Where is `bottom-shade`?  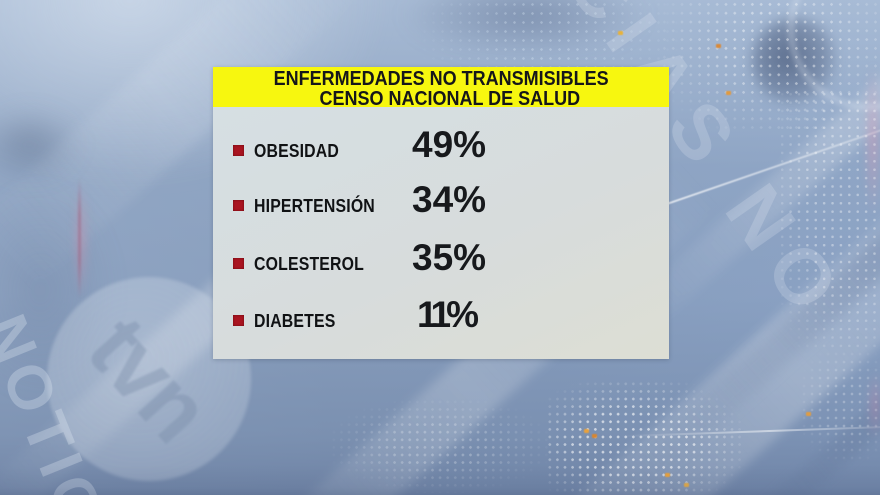
bottom-shade is located at coordinates (440, 480).